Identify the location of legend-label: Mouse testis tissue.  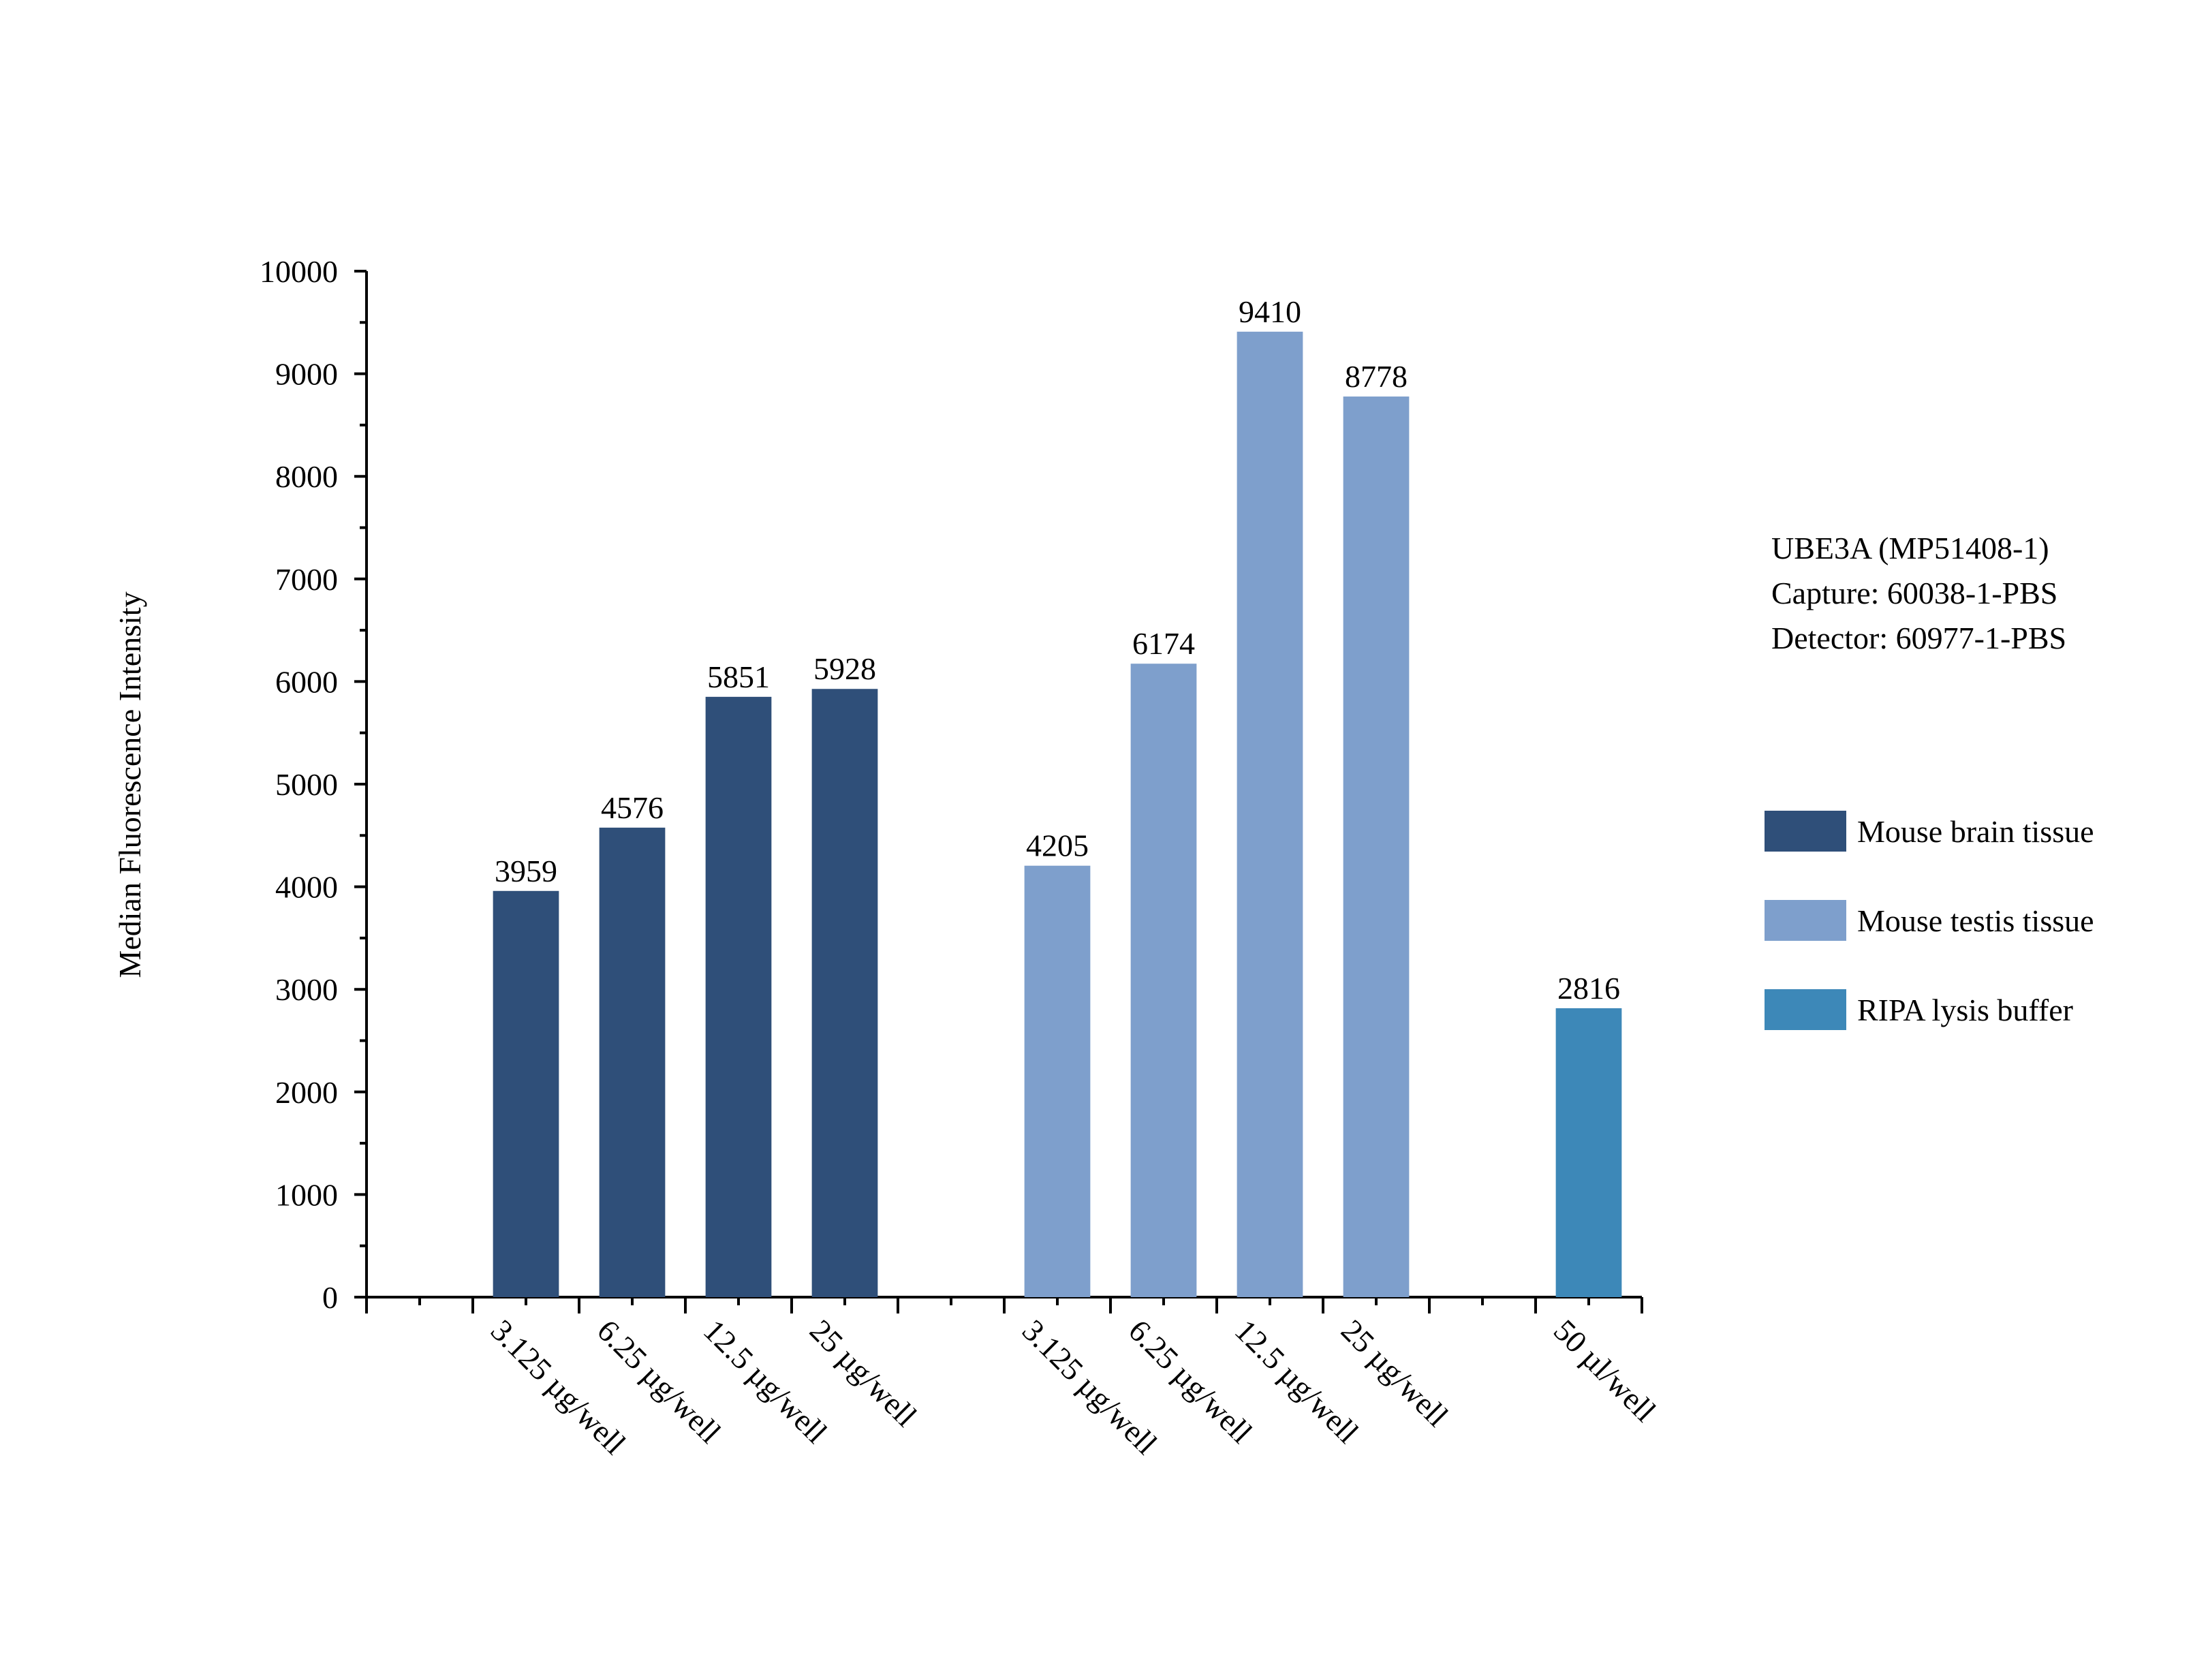
(1975, 920).